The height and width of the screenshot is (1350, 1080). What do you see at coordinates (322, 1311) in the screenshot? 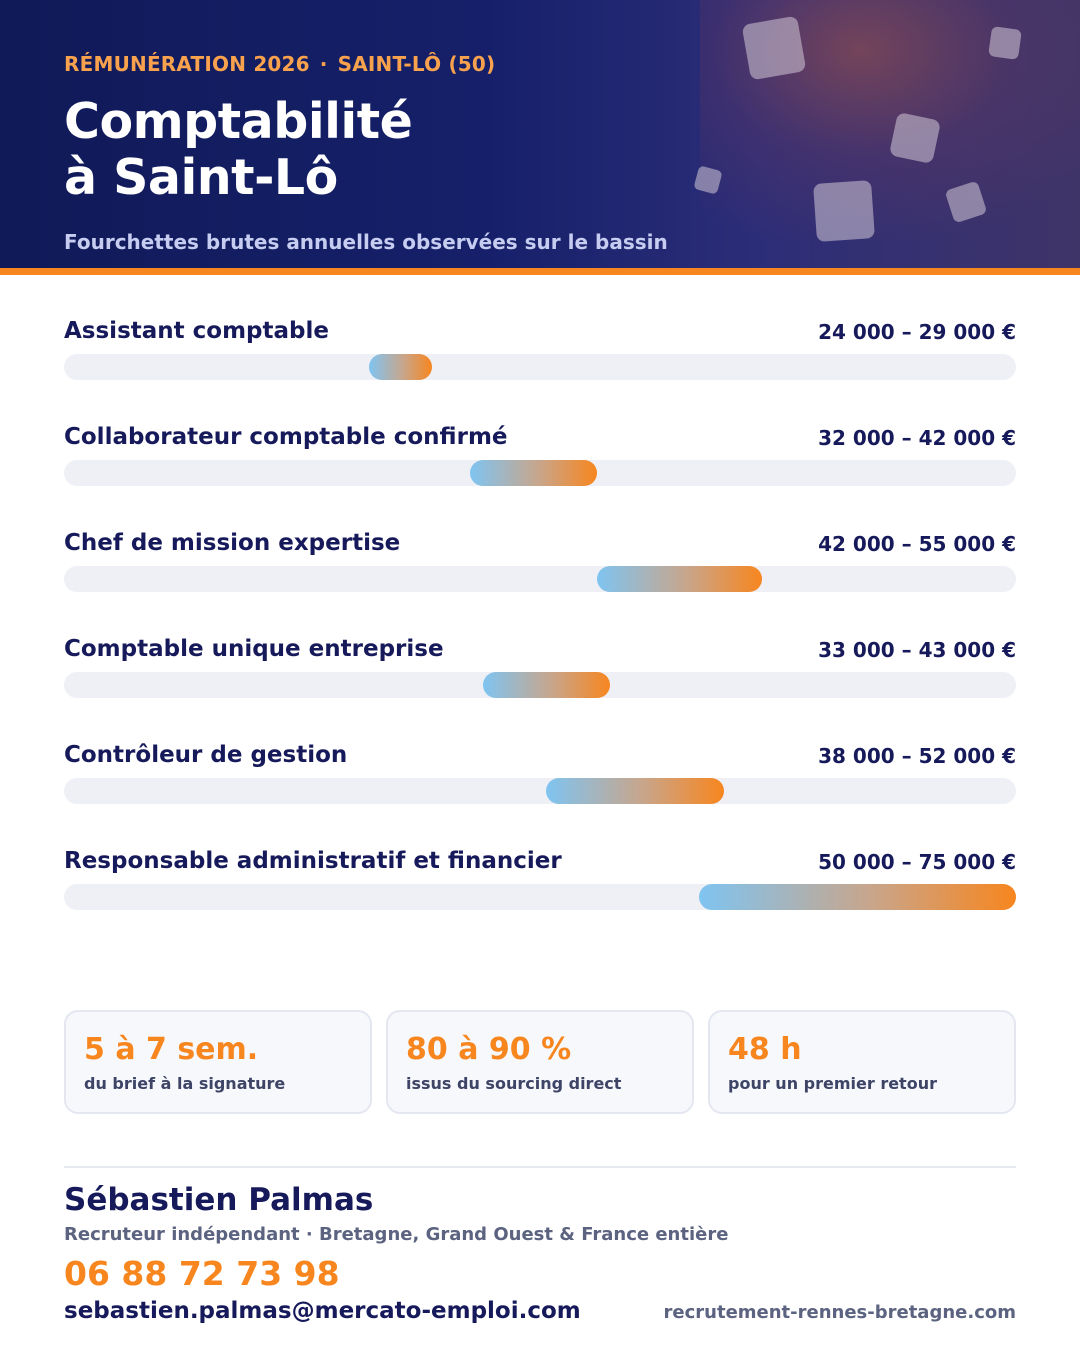
I see `contact-email: sebastien.palmas@mercato-emploi.com` at bounding box center [322, 1311].